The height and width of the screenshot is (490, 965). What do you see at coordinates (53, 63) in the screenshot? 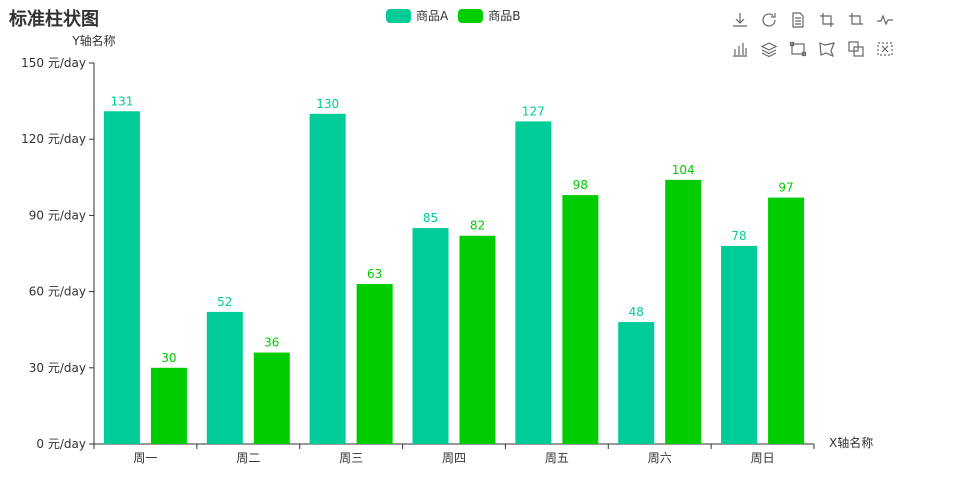
I see `y-tick-label: 150 元/day` at bounding box center [53, 63].